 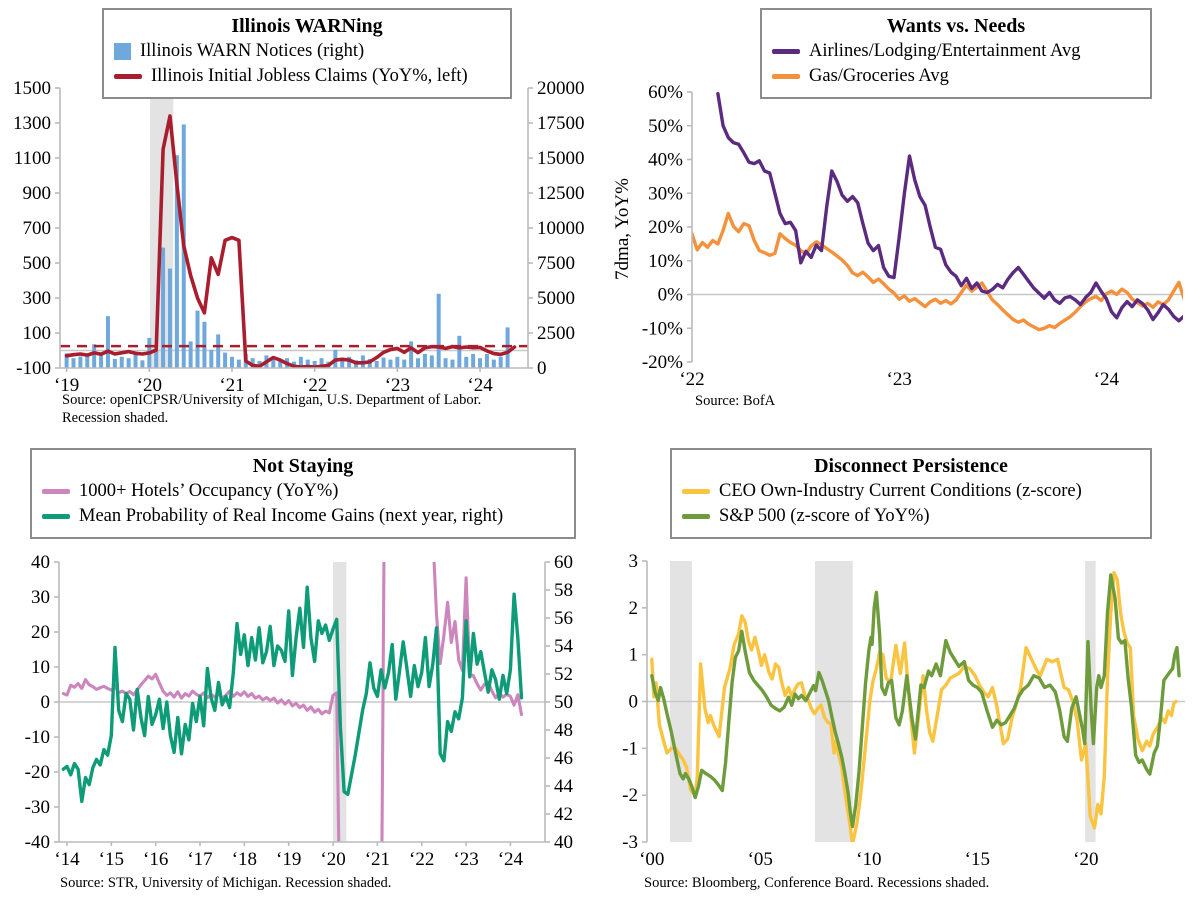 I want to click on svg-text: 20000, so click(x=561, y=88).